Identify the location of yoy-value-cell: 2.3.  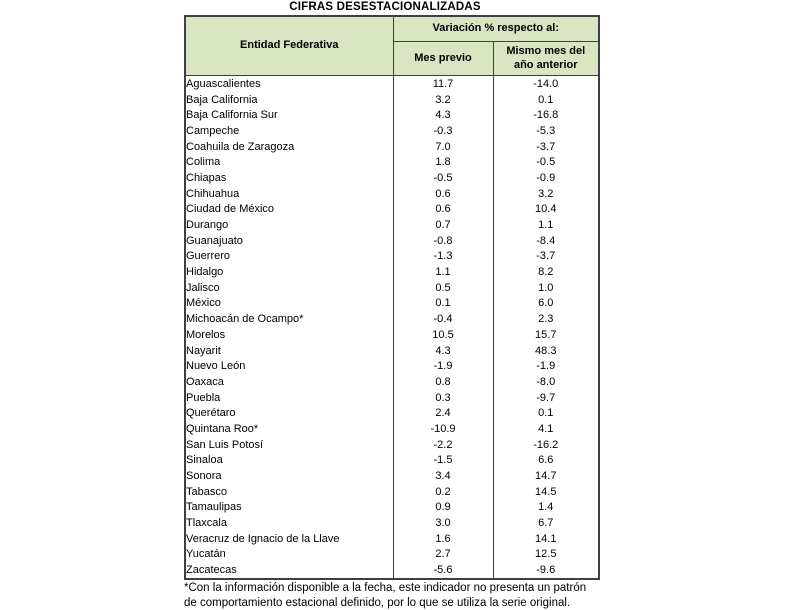
(546, 319).